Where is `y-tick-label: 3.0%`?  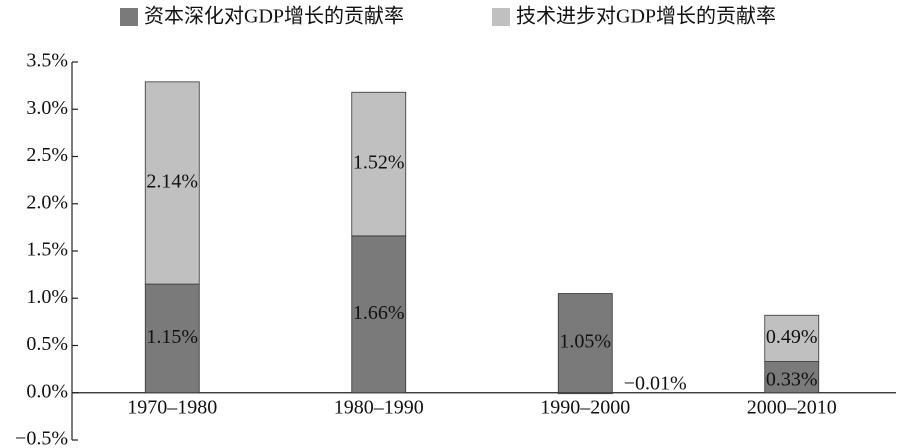 y-tick-label: 3.0% is located at coordinates (47, 108).